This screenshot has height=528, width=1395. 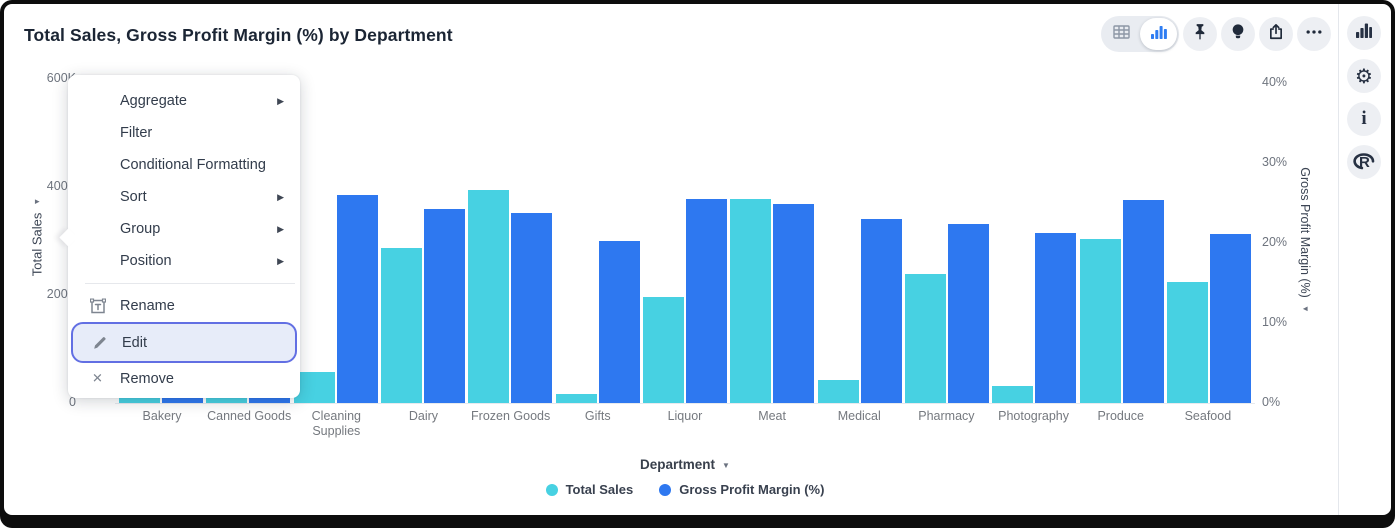 I want to click on chart-panel-button, so click(x=1364, y=33).